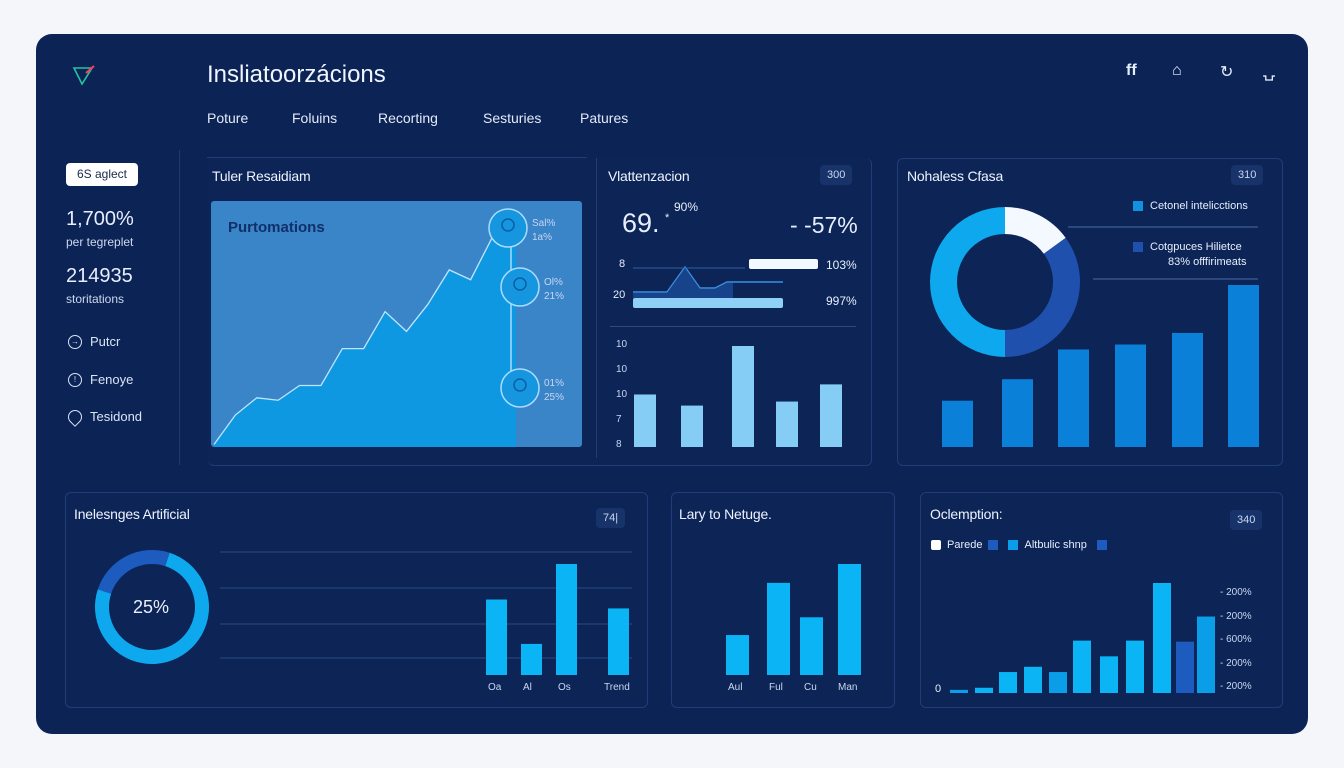  I want to click on area-line, so click(361, 336).